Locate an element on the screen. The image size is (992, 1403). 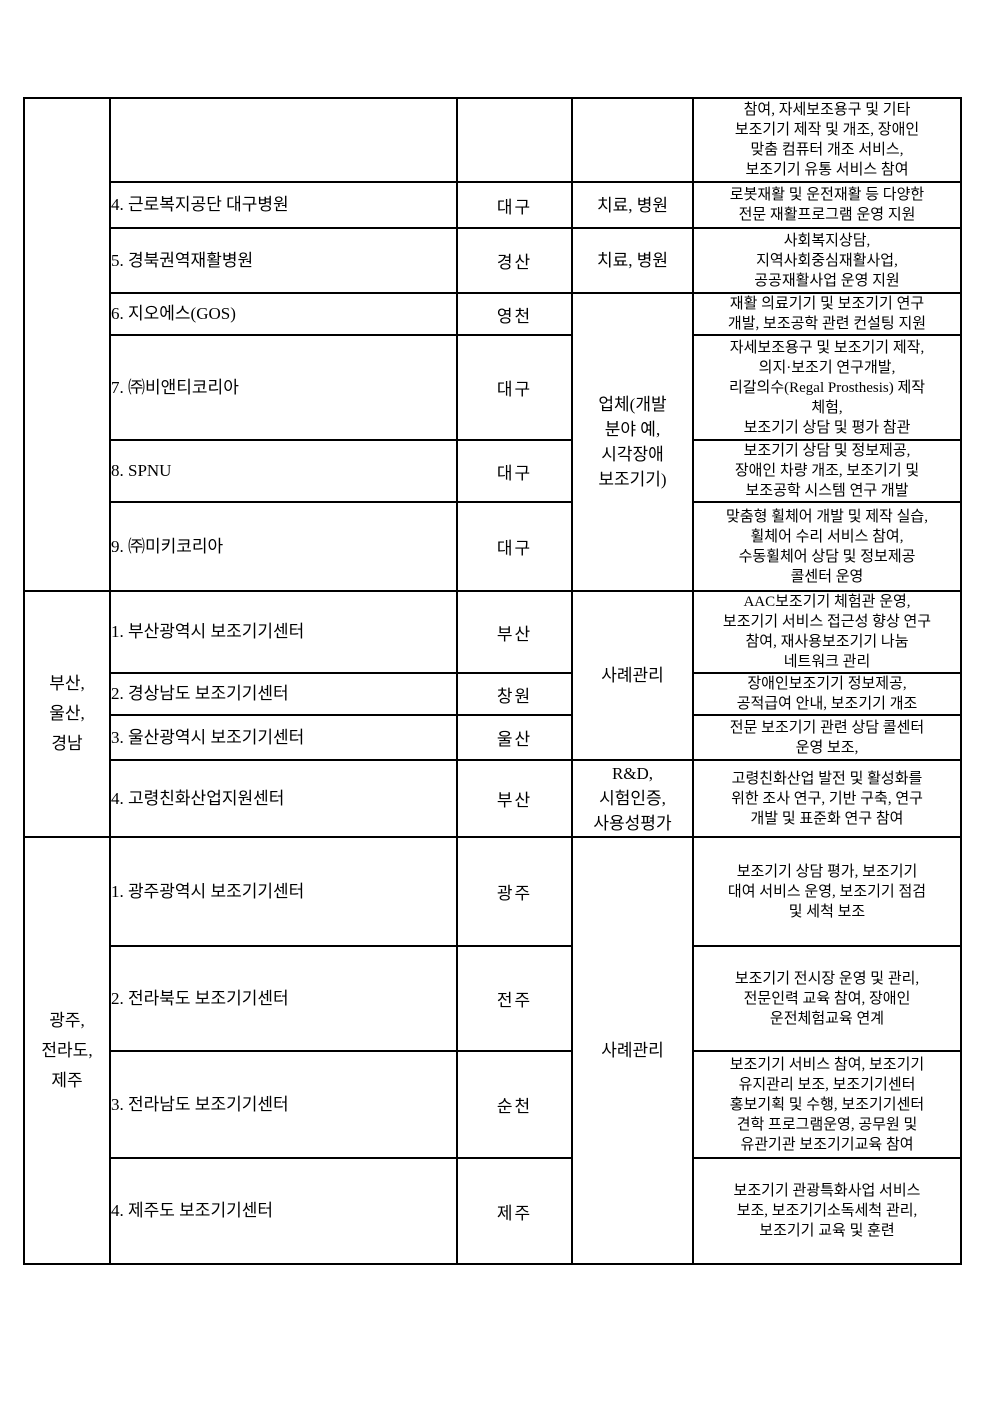
city-cell: 전주 is located at coordinates (514, 998).